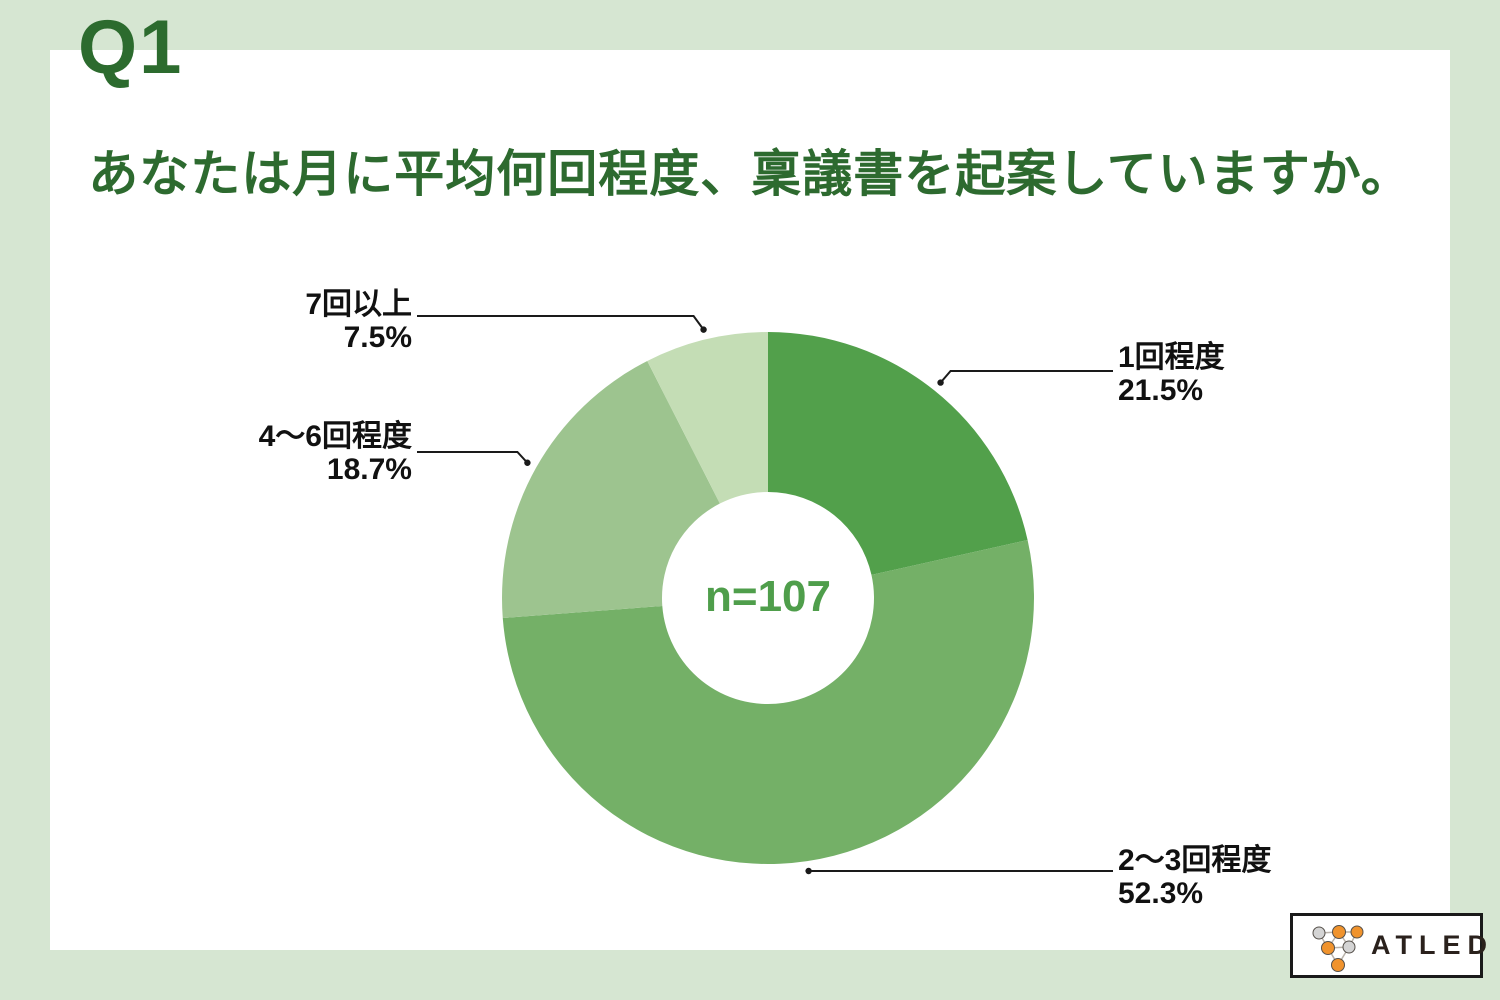  Describe the element at coordinates (369, 469) in the screenshot. I see `slice-label-value: 18.7%` at that location.